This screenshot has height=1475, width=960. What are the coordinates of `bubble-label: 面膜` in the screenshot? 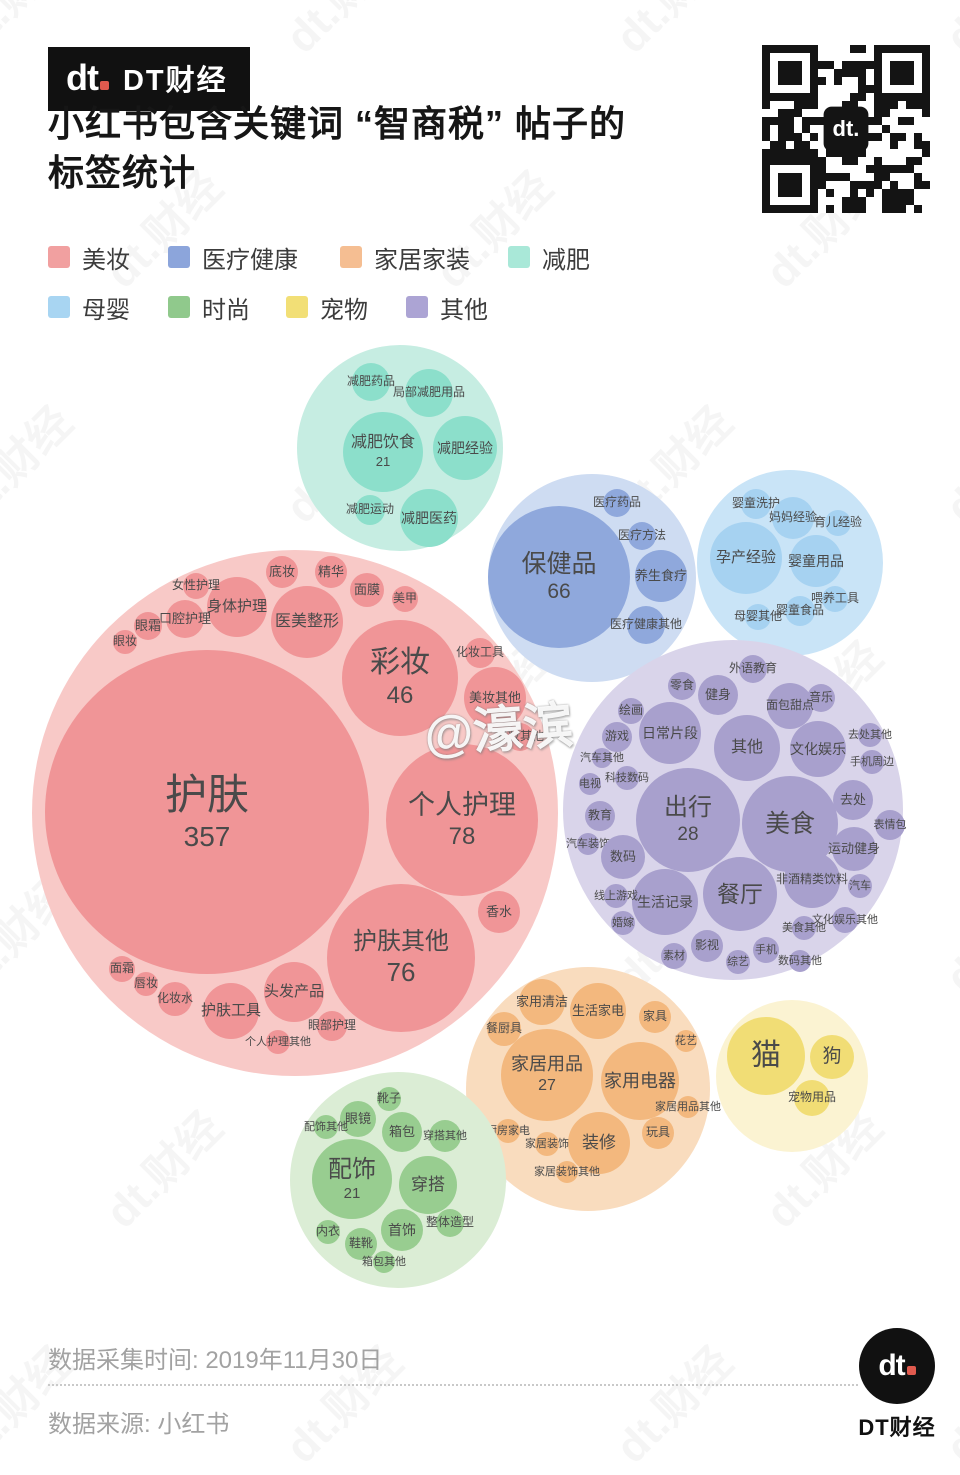 It's located at (366, 589).